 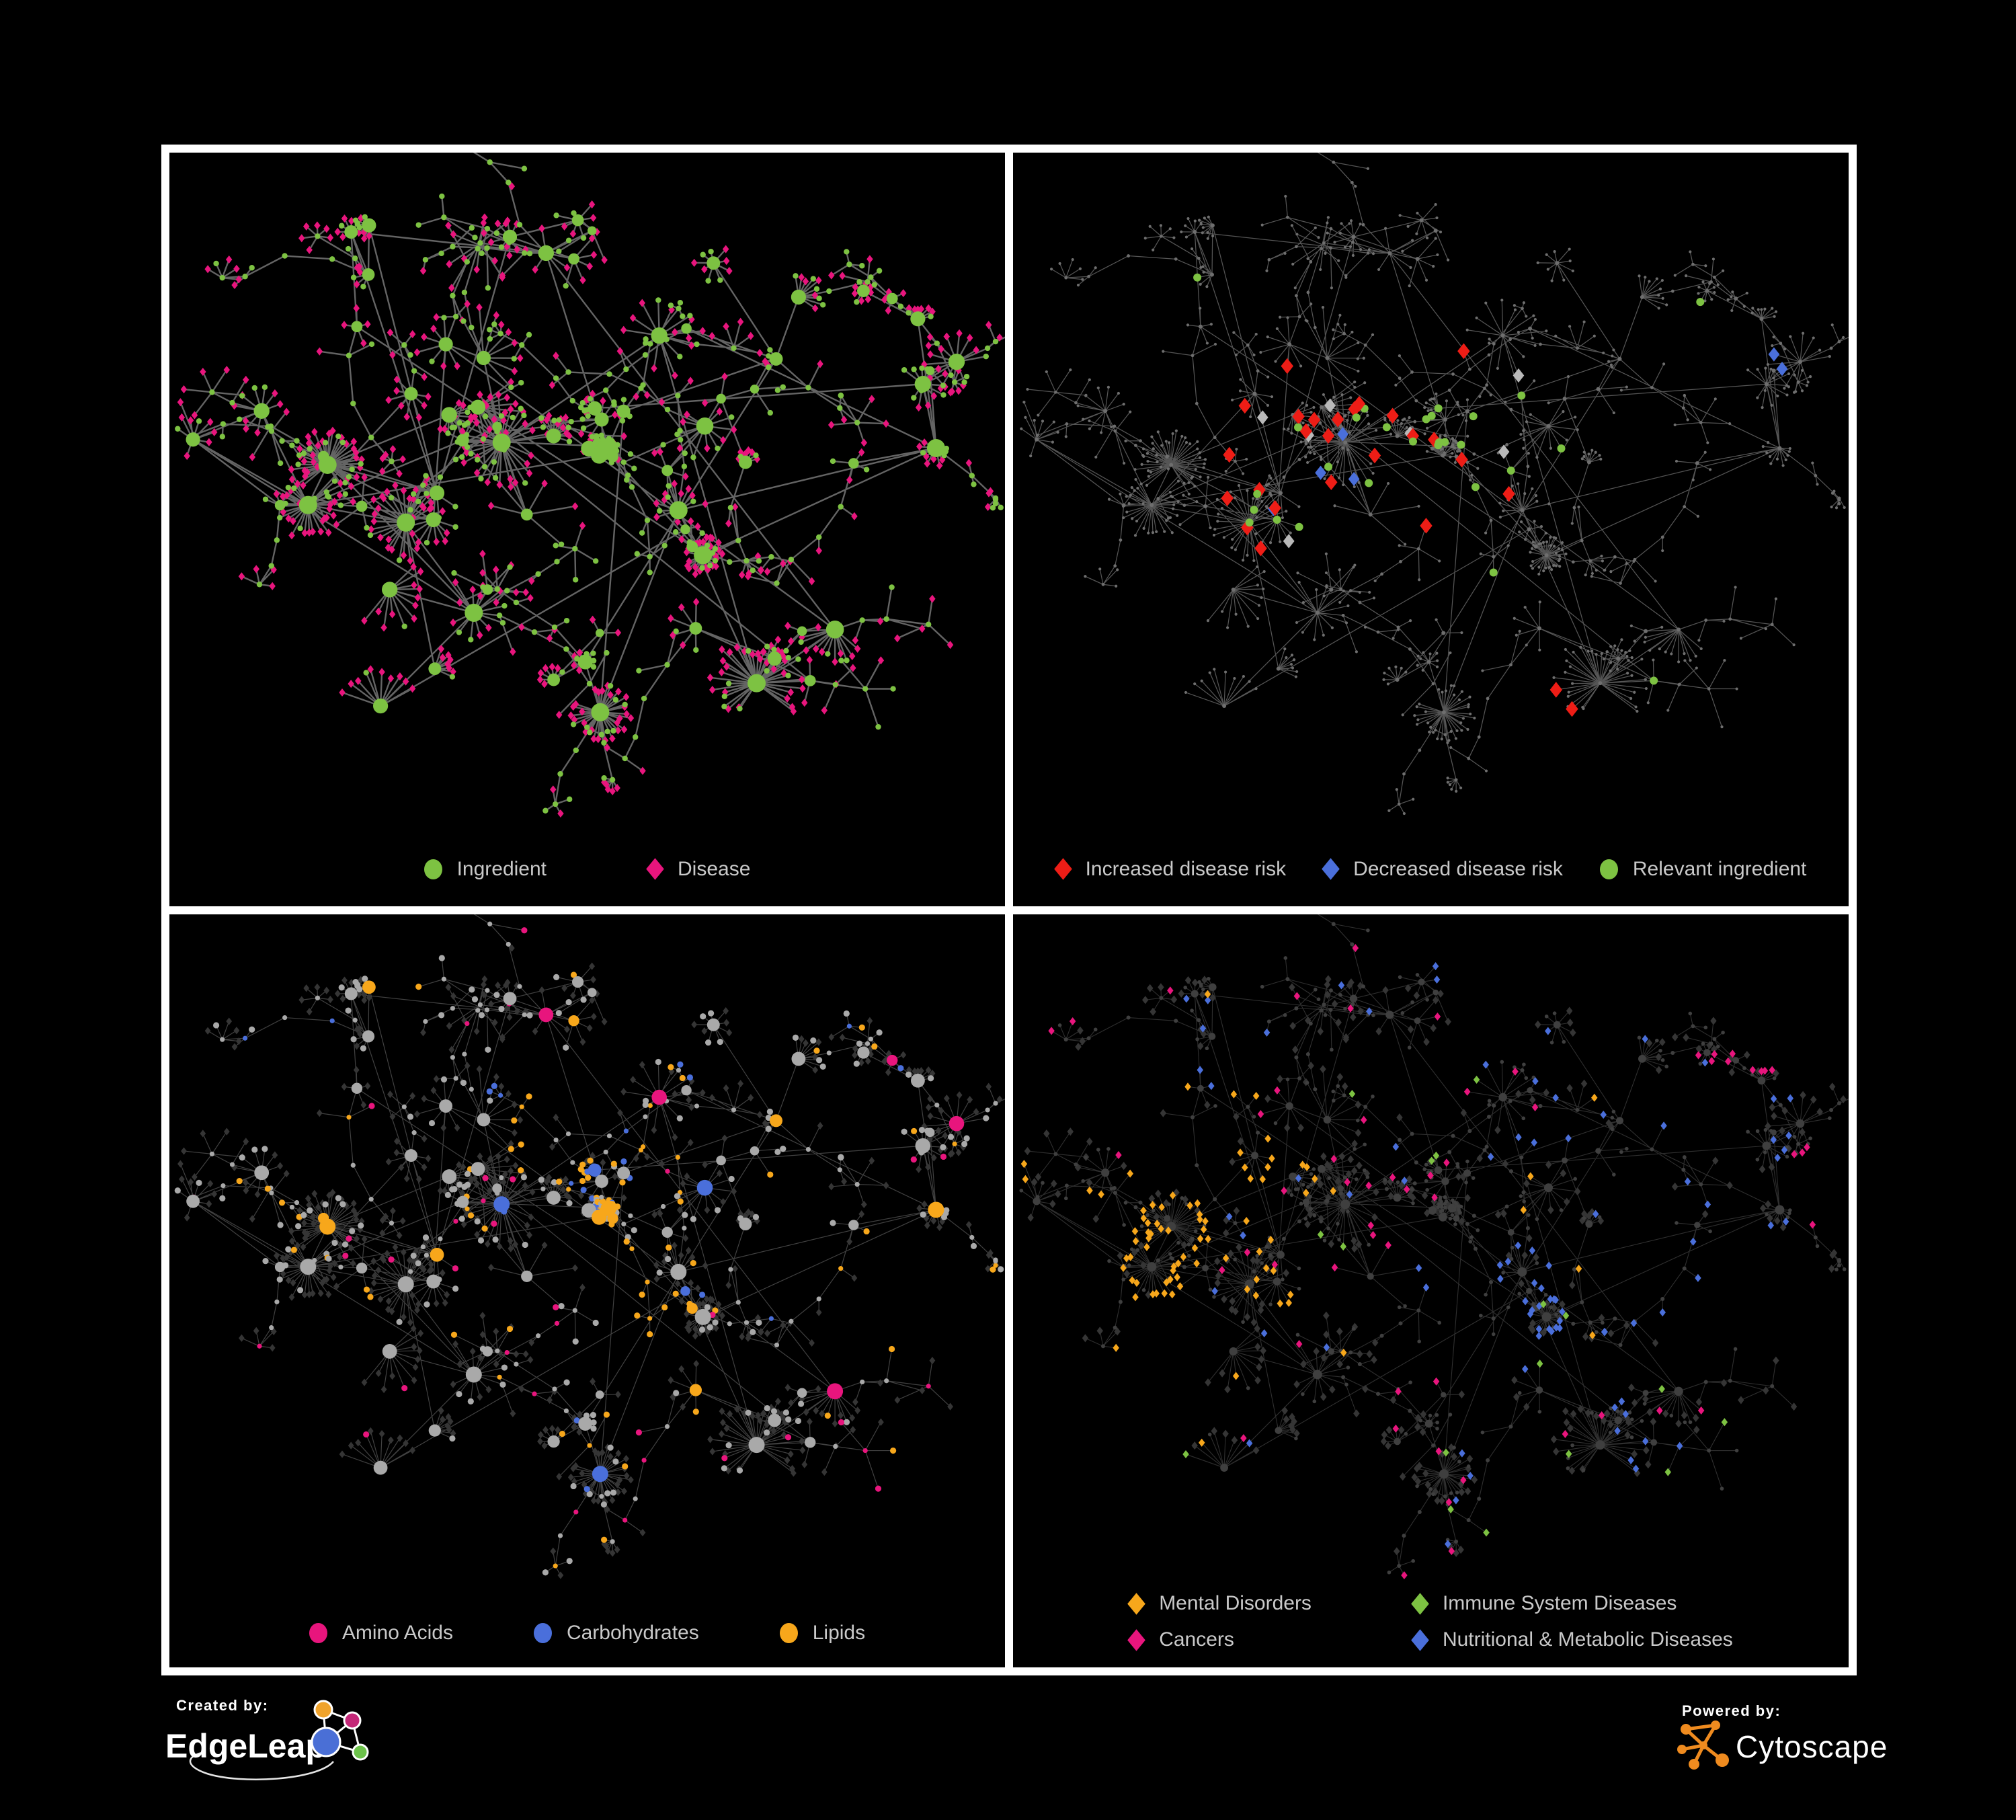 What do you see at coordinates (1703, 1745) in the screenshot?
I see `cytoscape-icon` at bounding box center [1703, 1745].